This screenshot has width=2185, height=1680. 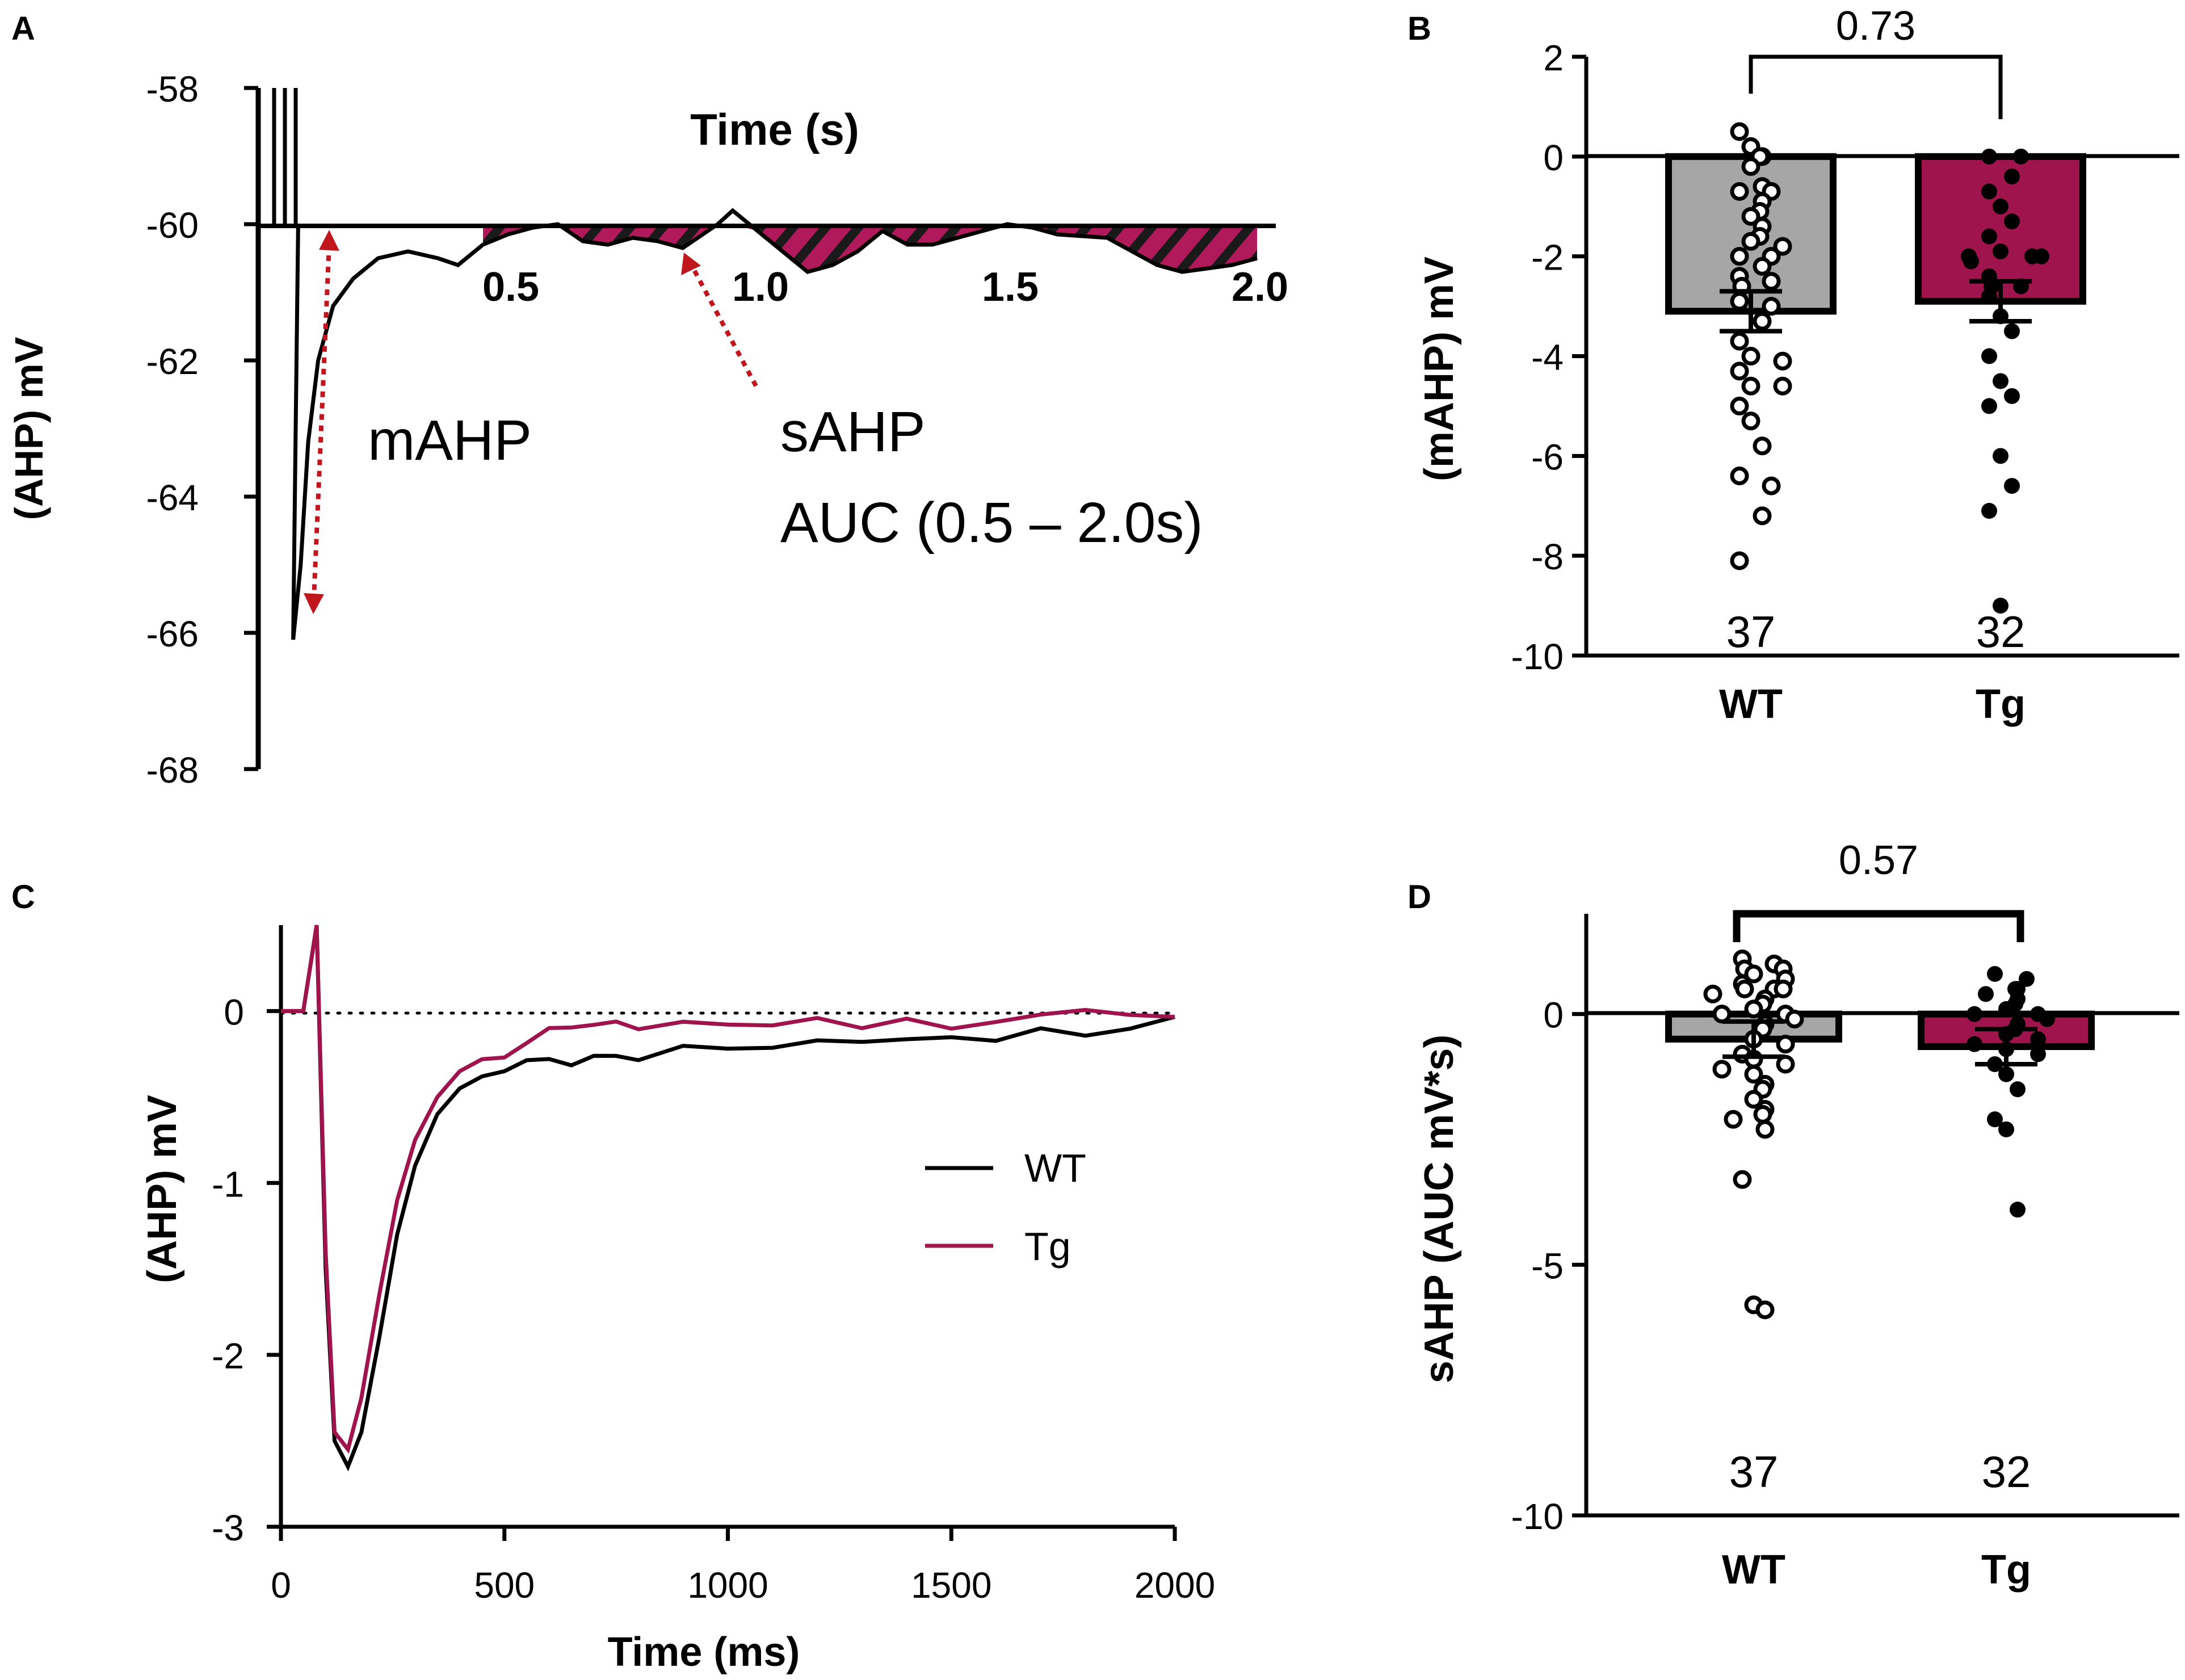 What do you see at coordinates (1419, 28) in the screenshot?
I see `panel-label-b: B` at bounding box center [1419, 28].